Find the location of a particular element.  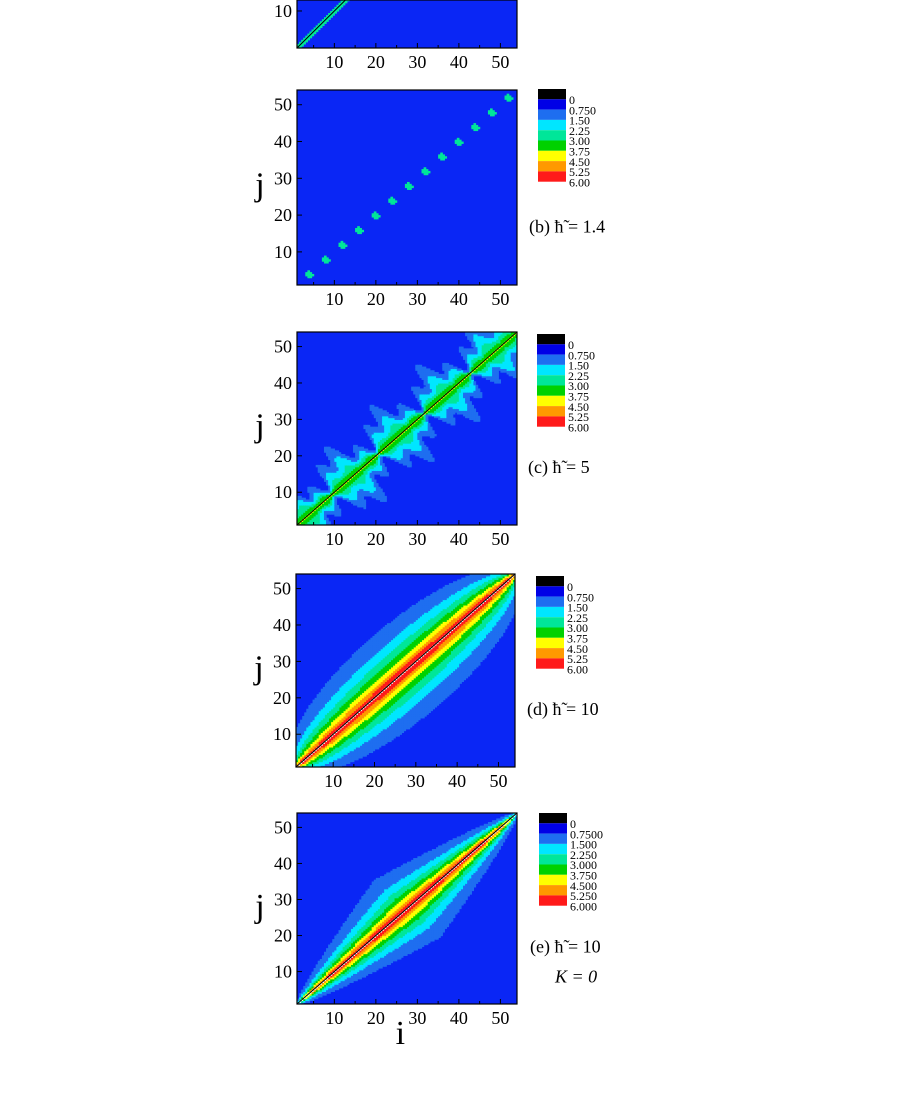

y-axis-label: j is located at coordinates (259, 185).